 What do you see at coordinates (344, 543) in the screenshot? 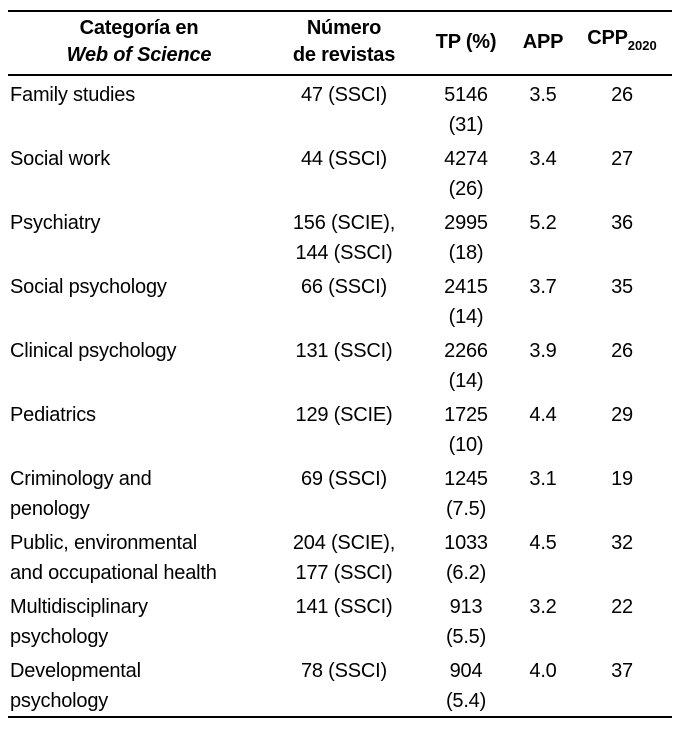
I see `journals-line: 204 (SCIE),` at bounding box center [344, 543].